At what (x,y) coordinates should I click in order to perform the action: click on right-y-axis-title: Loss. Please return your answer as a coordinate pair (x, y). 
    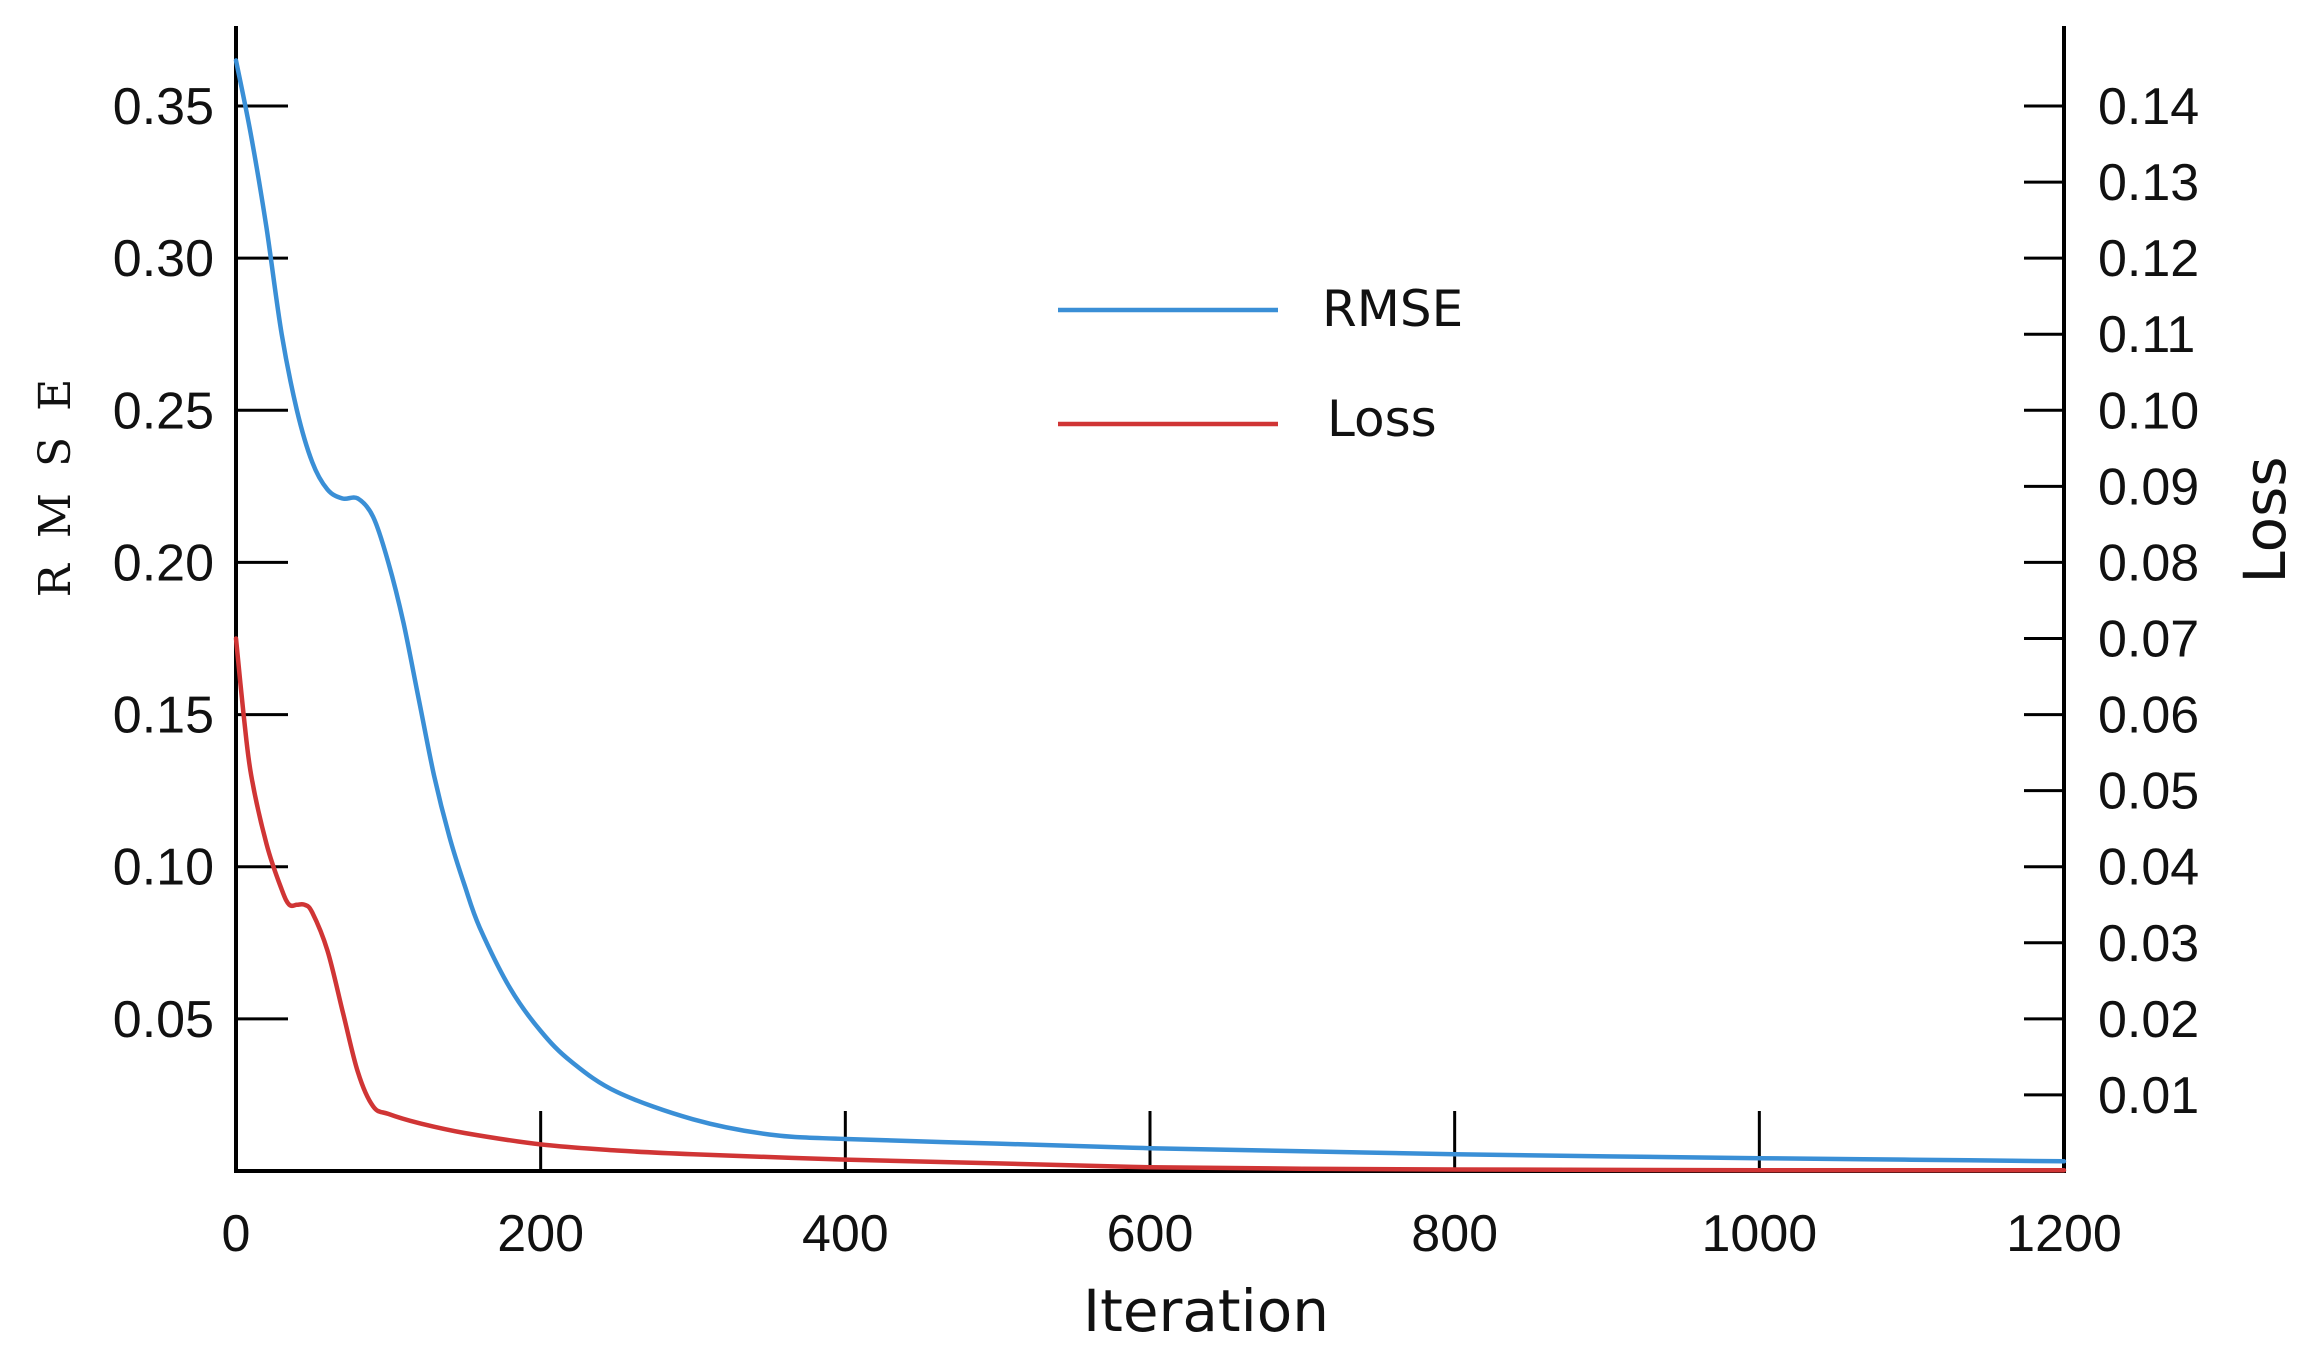
    Looking at the image, I should click on (2265, 519).